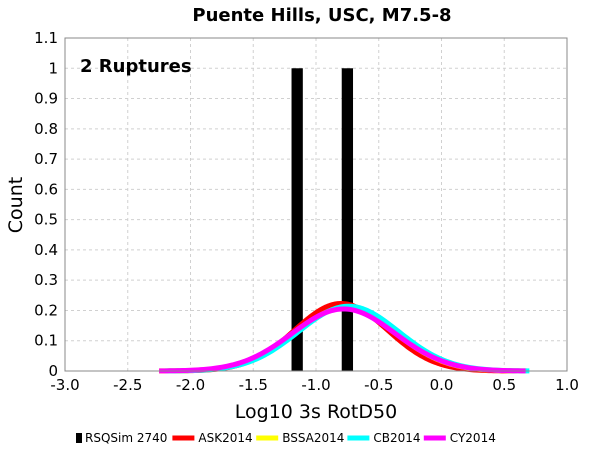  Describe the element at coordinates (190, 385) in the screenshot. I see `x-tick-label: -2.0` at that location.